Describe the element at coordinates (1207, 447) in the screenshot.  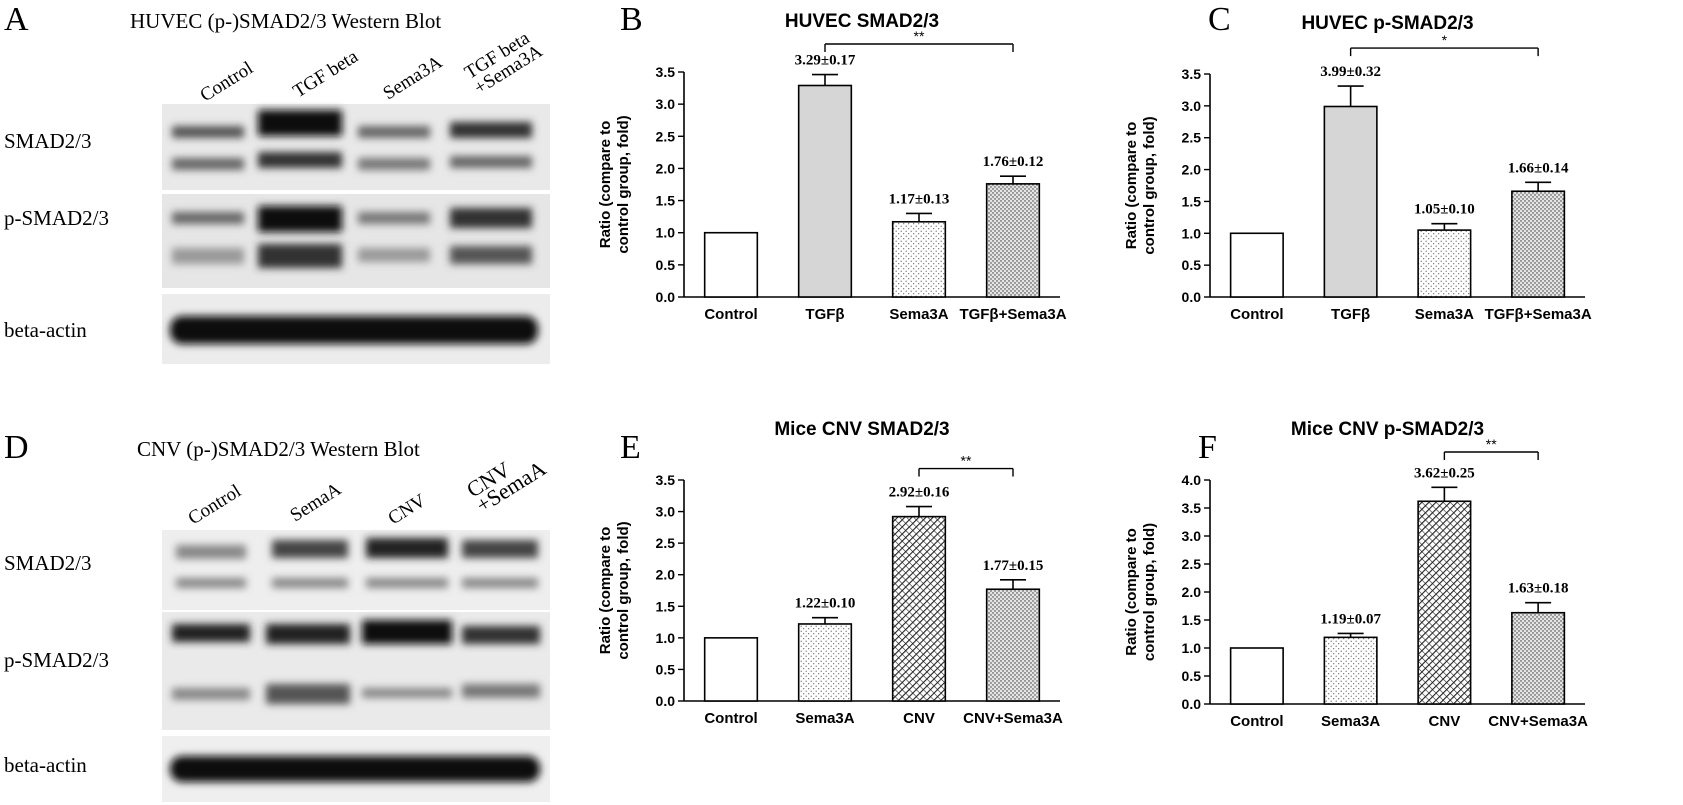
I see `panel-f-letter: F` at that location.